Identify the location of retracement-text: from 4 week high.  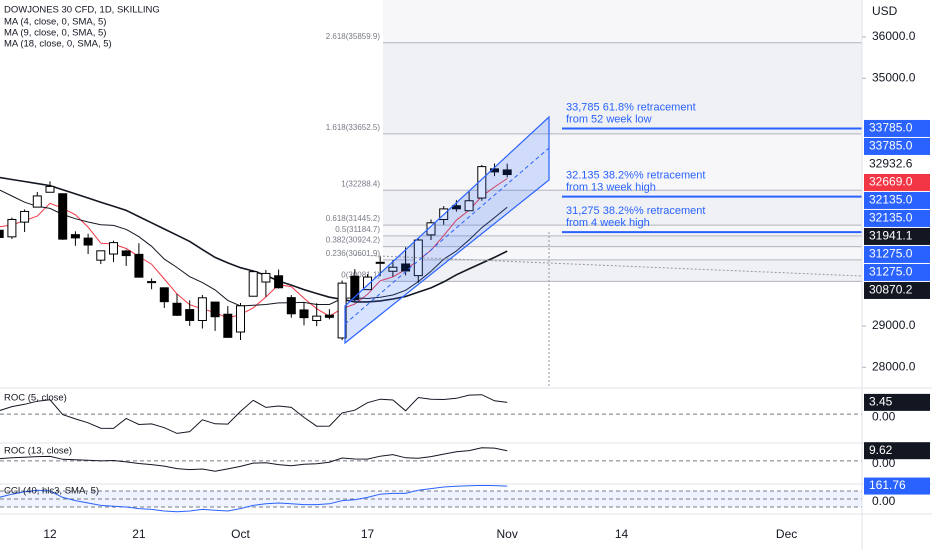
(608, 223).